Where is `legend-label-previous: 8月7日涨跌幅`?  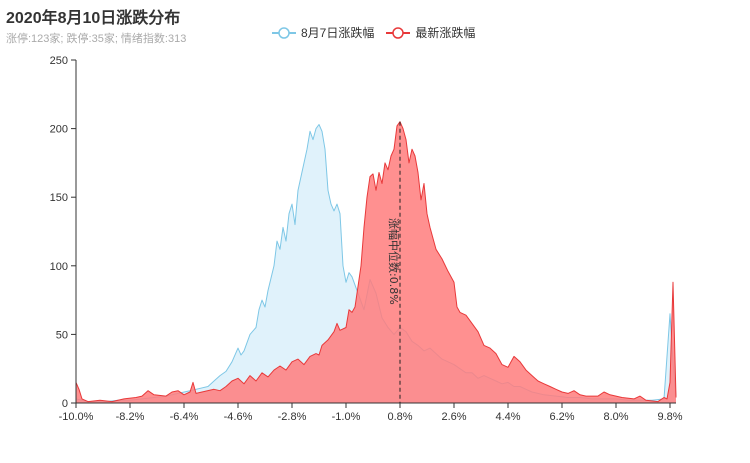
legend-label-previous: 8月7日涨跌幅 is located at coordinates (338, 33).